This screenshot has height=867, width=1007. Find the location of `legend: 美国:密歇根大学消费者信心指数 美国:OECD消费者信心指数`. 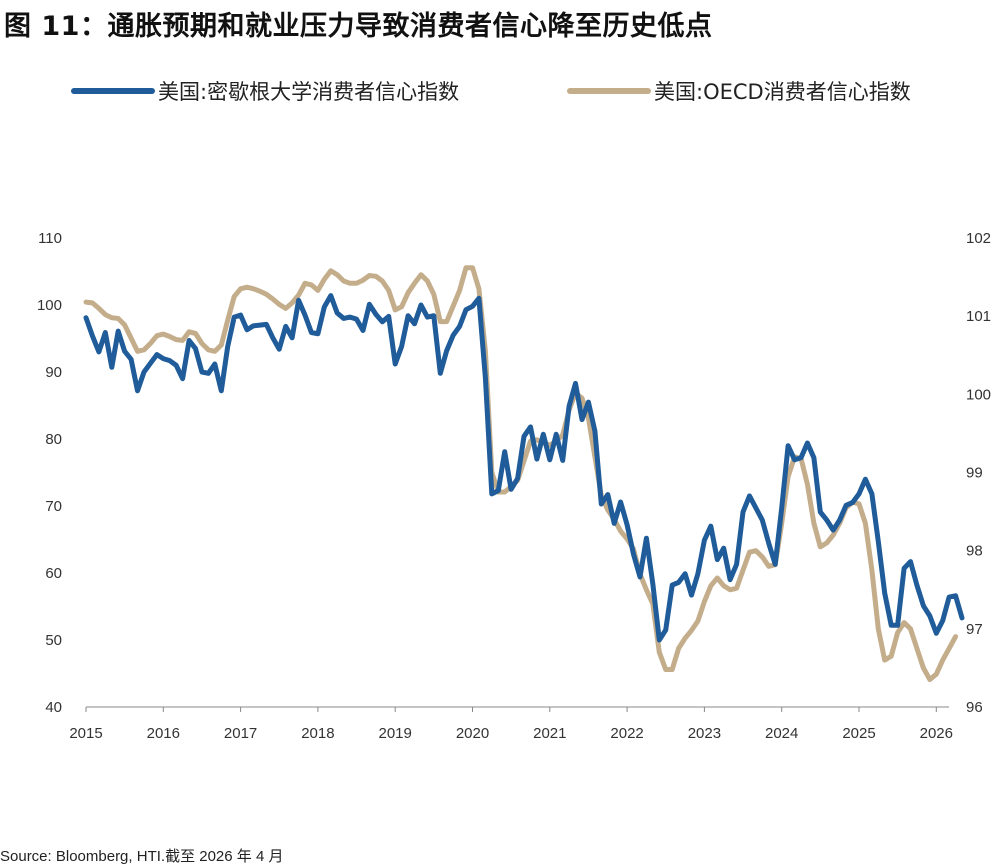

legend: 美国:密歇根大学消费者信心指数 美国:OECD消费者信心指数 is located at coordinates (491, 92).